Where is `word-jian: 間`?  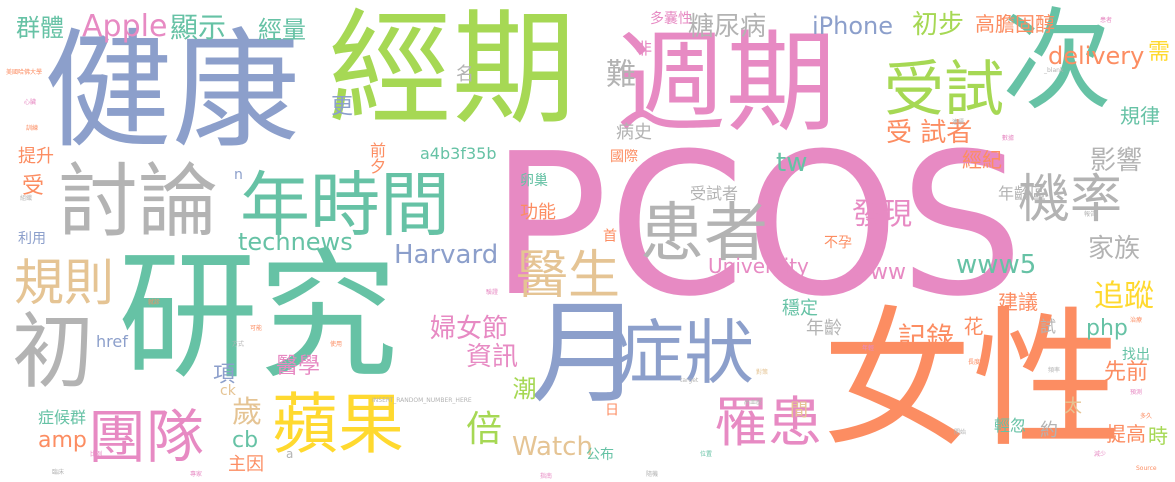
word-jian: 間 is located at coordinates (797, 409).